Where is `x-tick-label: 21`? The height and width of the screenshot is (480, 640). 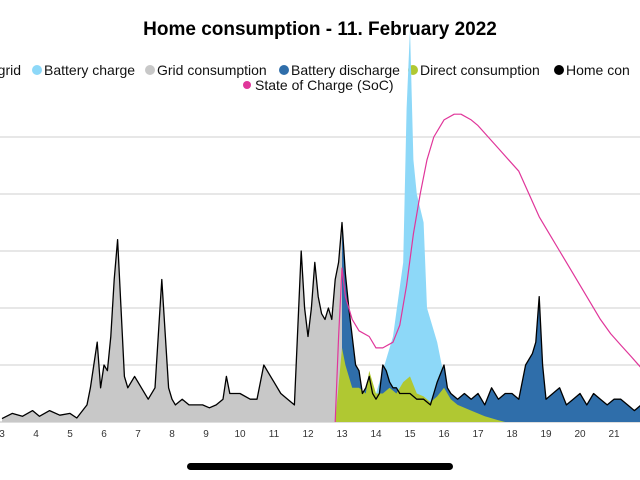
x-tick-label: 21 is located at coordinates (614, 434).